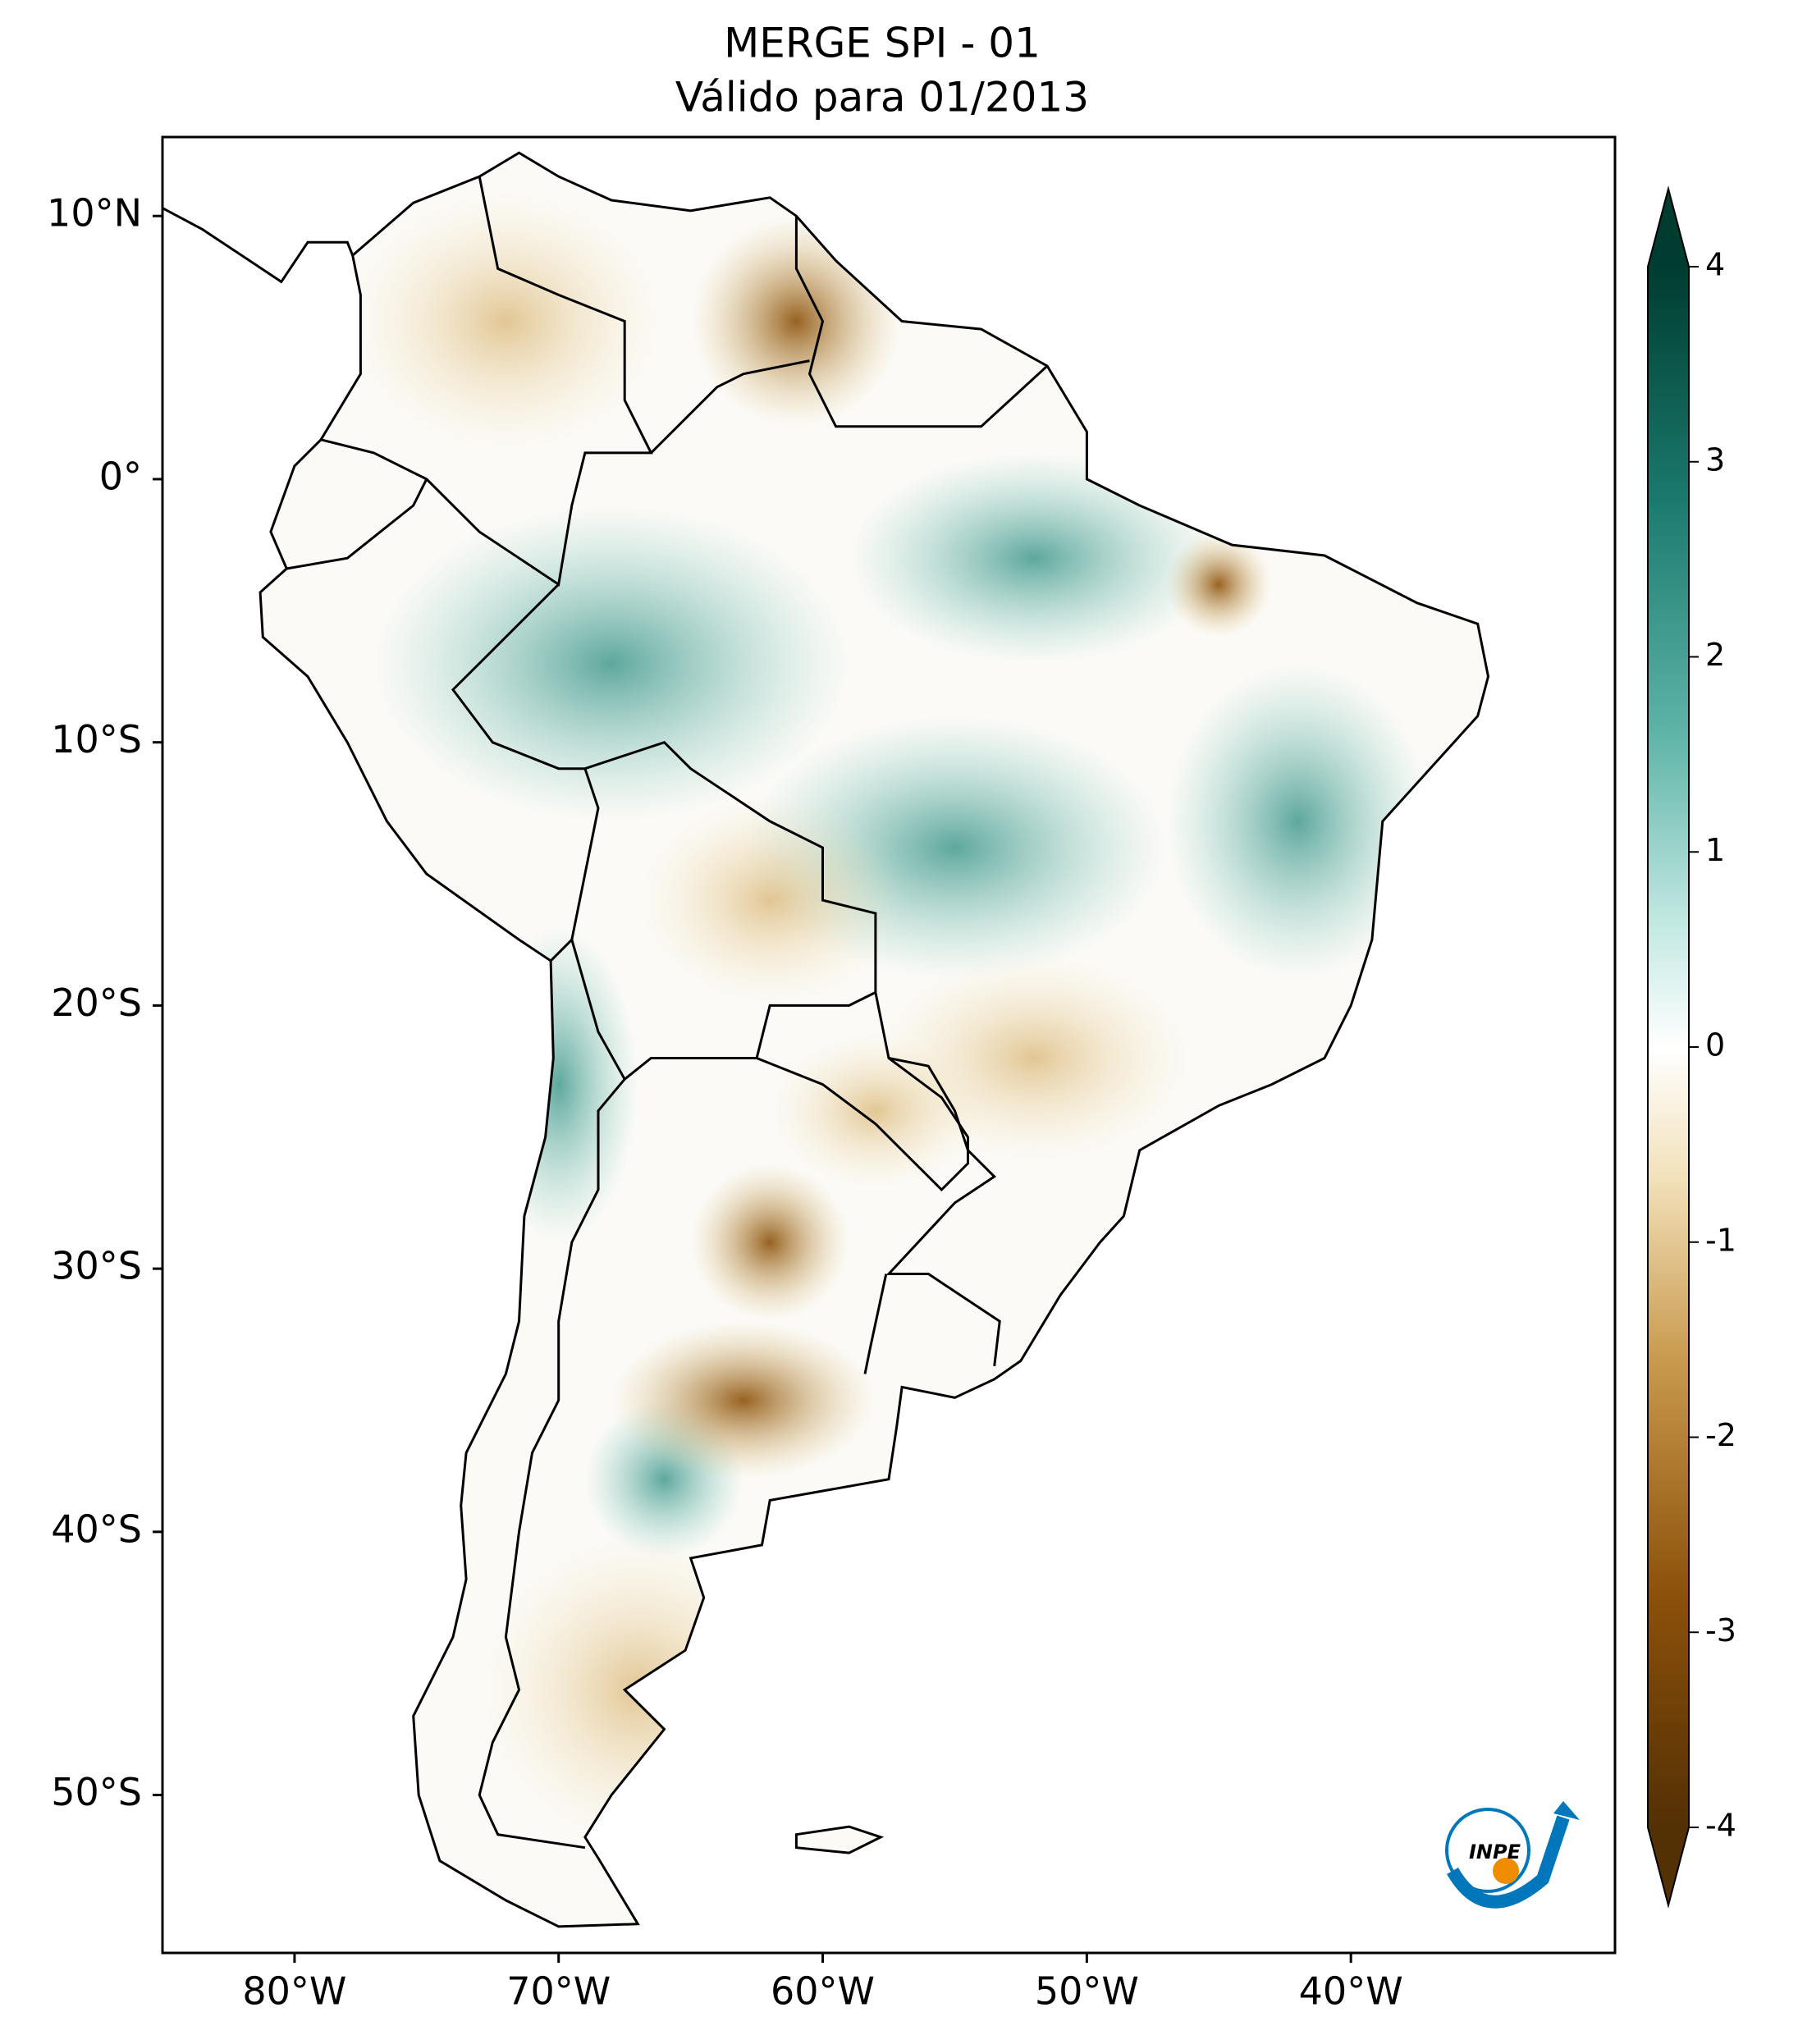 This screenshot has height=2044, width=1798. I want to click on colorbar-tick-label: 2, so click(1715, 655).